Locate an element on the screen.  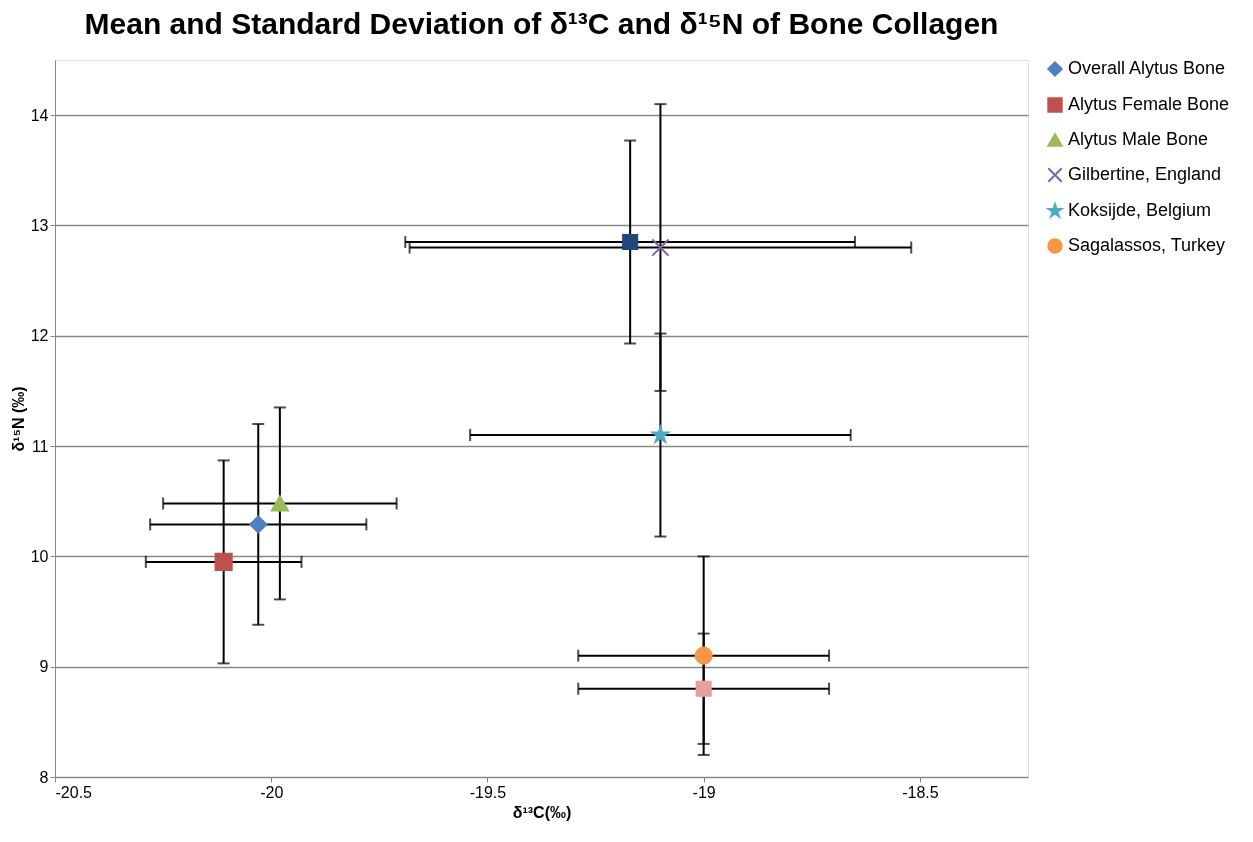
chart-title: Mean and Standard Deviation of δ¹³C and δ¹⁵N of Bone Collagen is located at coordinates (541, 23).